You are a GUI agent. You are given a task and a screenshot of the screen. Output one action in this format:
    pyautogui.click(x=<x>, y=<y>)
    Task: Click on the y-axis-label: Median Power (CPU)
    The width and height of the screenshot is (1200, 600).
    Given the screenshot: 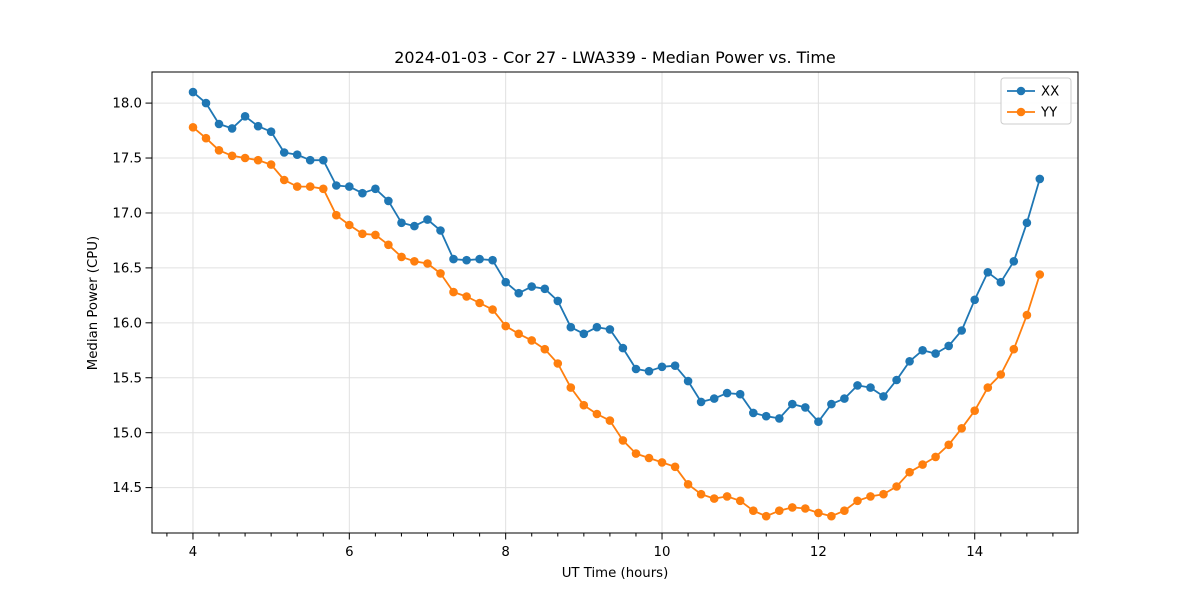 What is the action you would take?
    pyautogui.click(x=93, y=303)
    